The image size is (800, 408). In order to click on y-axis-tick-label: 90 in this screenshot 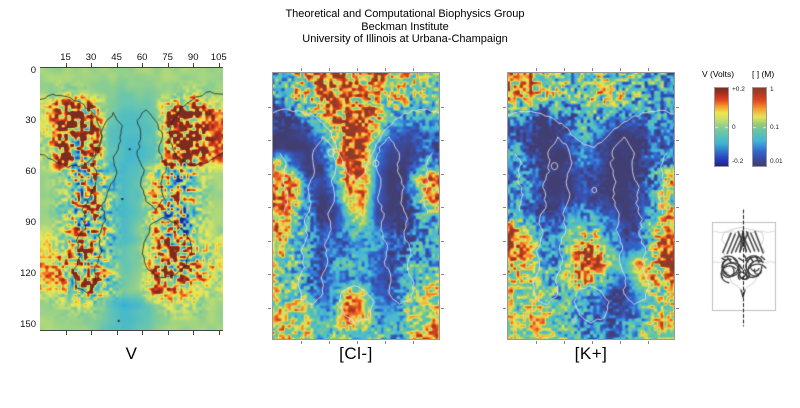, I will do `click(30, 222)`.